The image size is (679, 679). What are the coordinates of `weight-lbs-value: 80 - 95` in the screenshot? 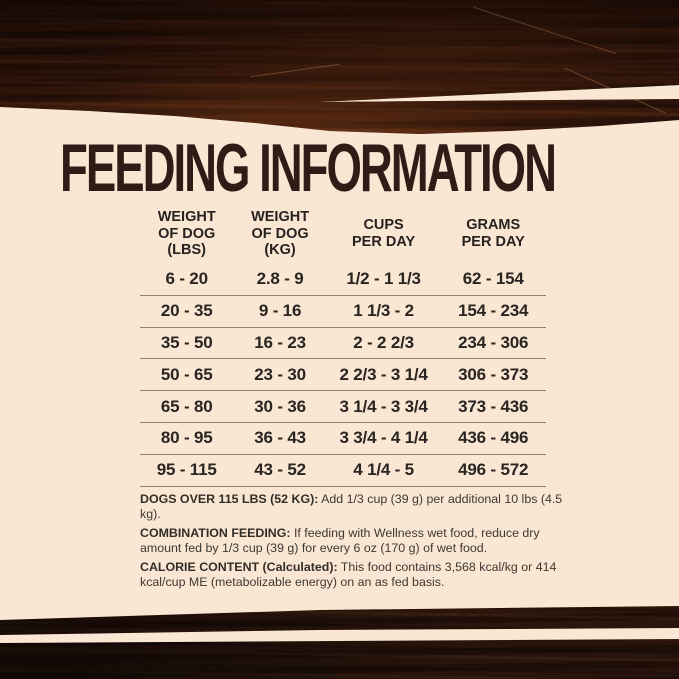 It's located at (186, 438).